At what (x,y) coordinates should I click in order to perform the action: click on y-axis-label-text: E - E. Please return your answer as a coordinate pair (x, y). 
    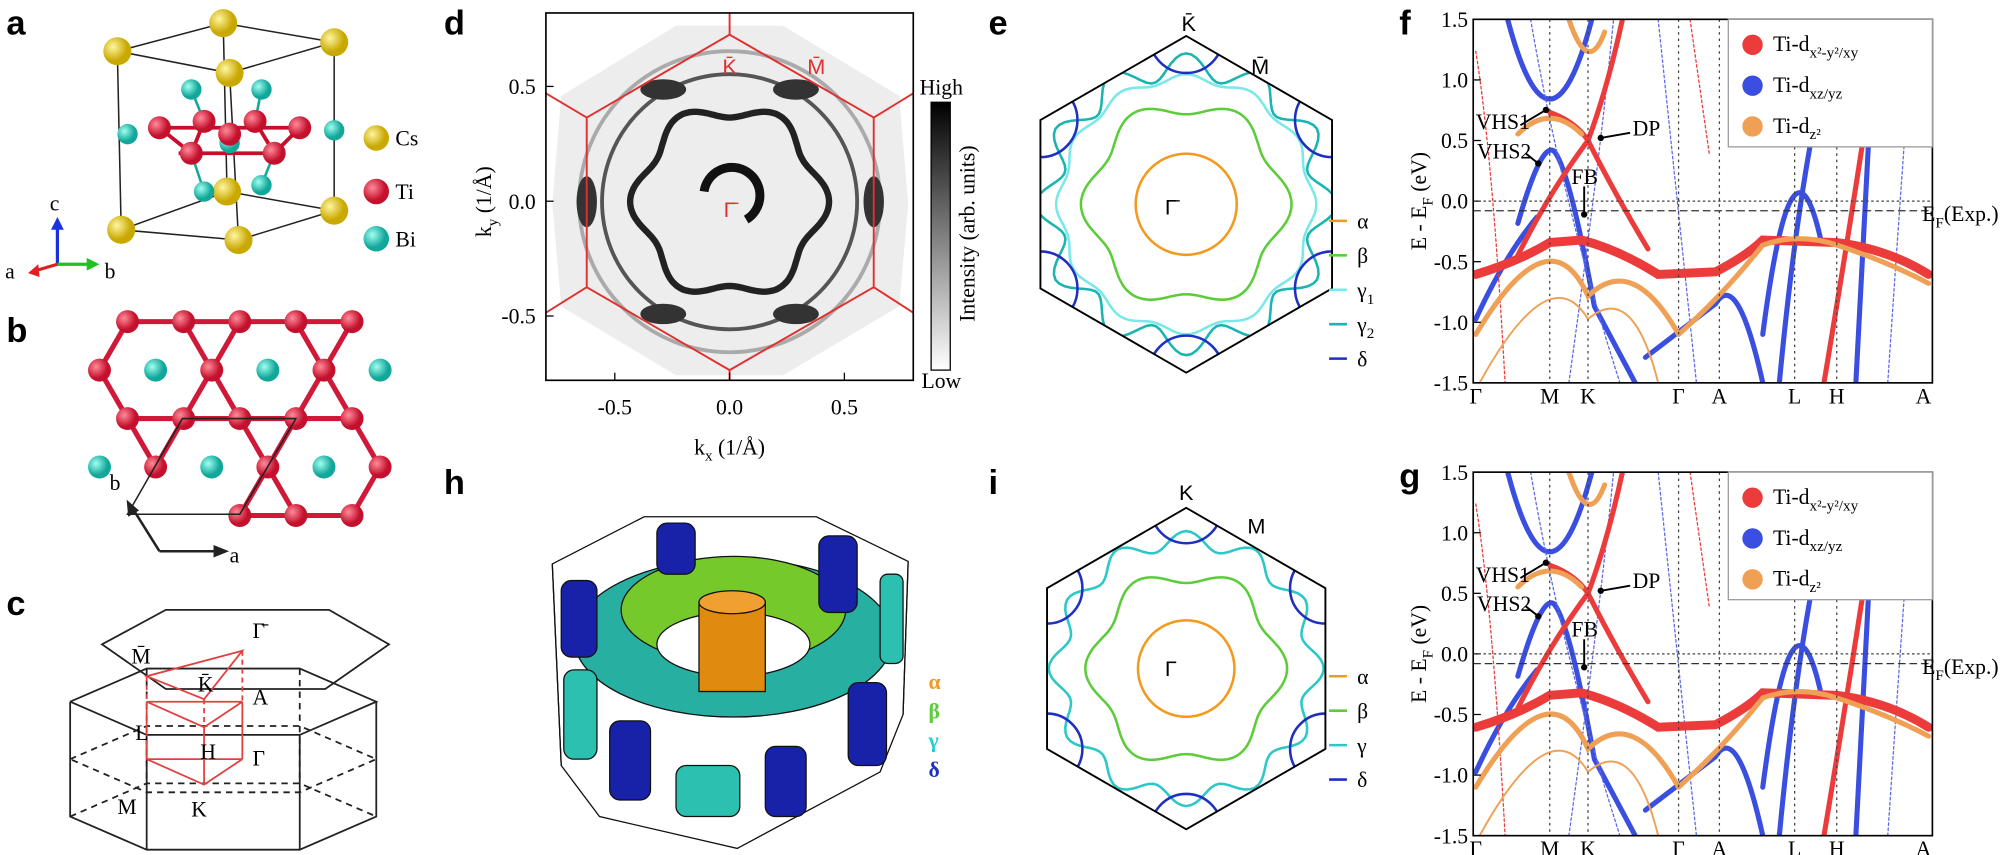
    Looking at the image, I should click on (1419, 680).